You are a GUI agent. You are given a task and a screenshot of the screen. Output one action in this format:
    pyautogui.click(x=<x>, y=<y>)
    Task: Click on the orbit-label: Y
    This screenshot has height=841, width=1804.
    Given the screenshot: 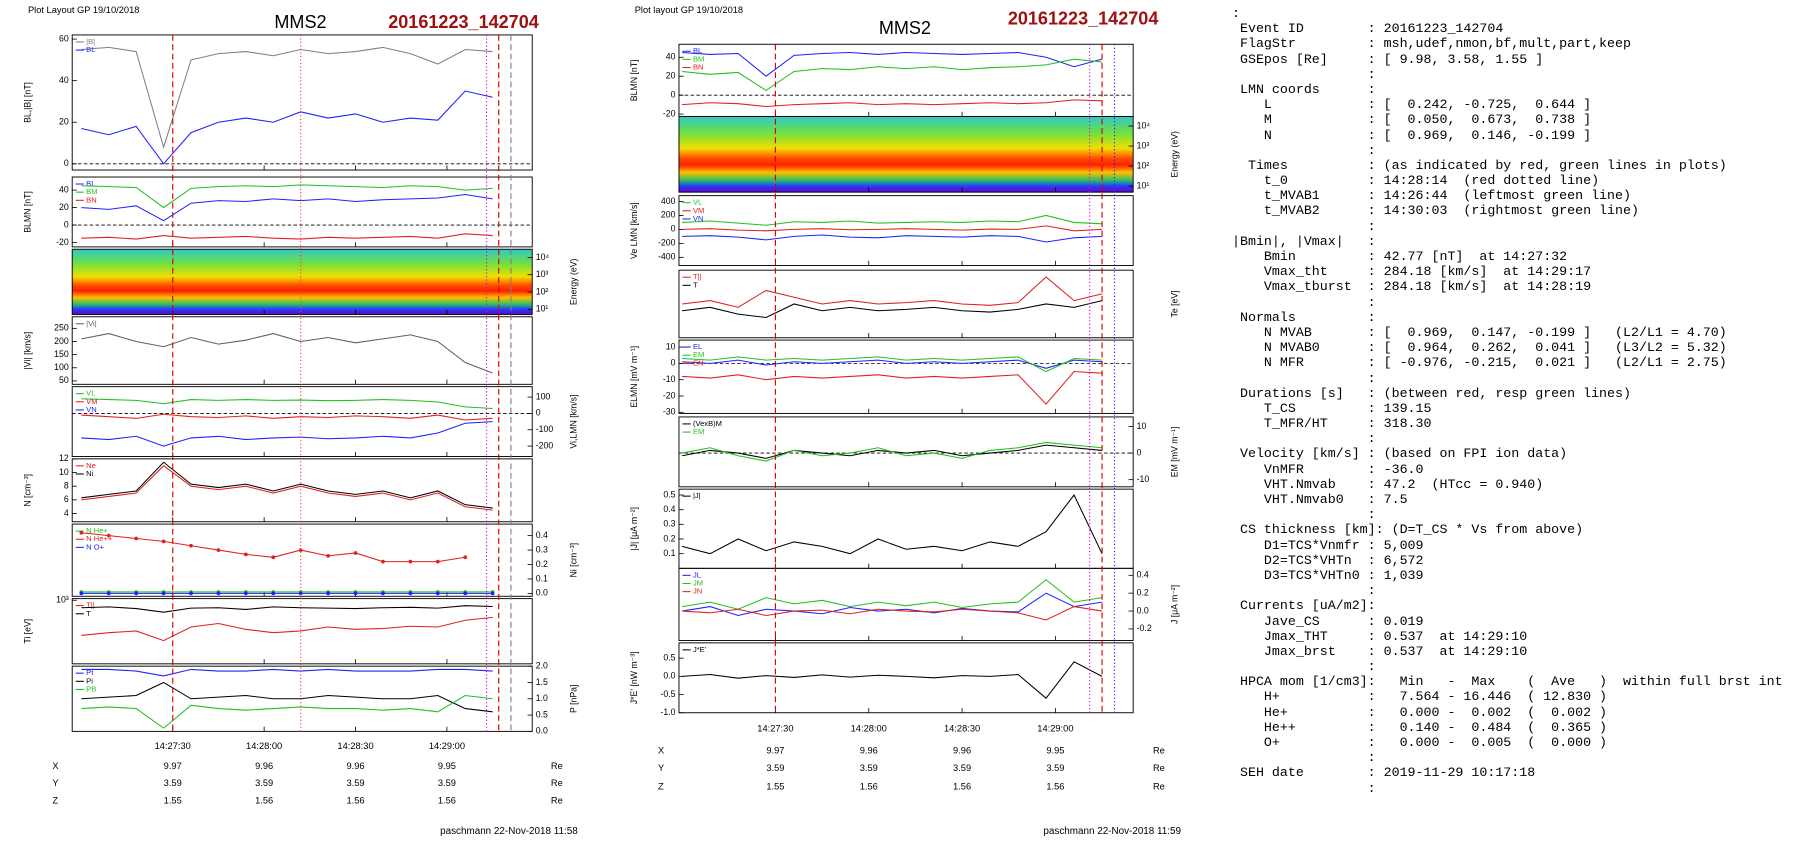 What is the action you would take?
    pyautogui.click(x=55, y=783)
    